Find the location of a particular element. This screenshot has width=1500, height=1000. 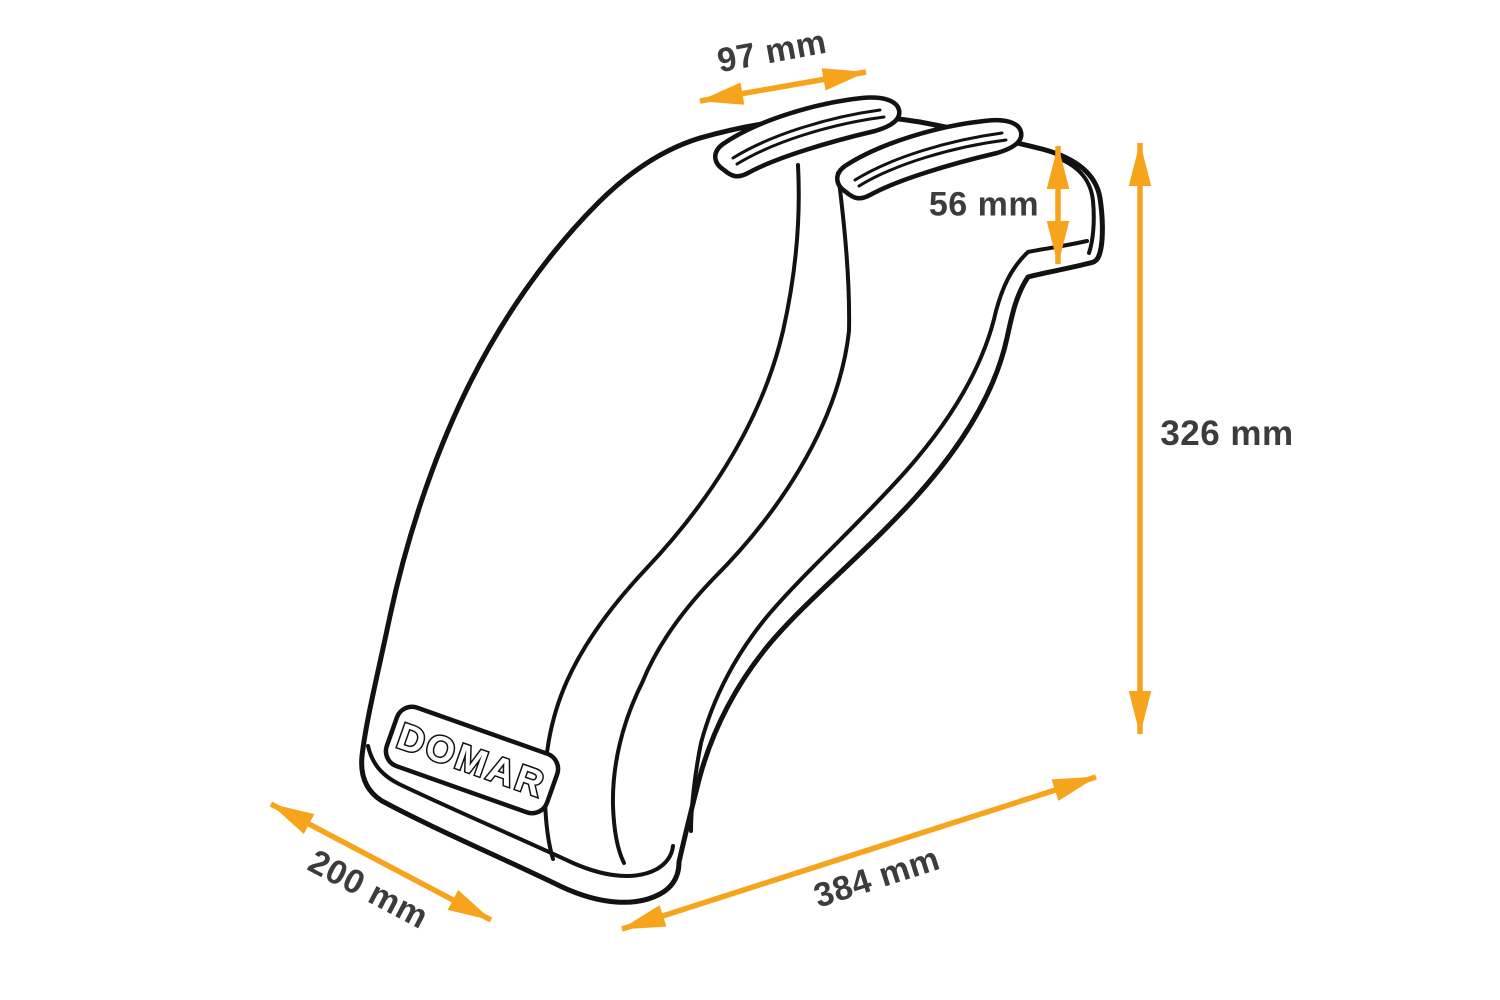

vent-rib-2-inner-line-b is located at coordinates (932, 163).